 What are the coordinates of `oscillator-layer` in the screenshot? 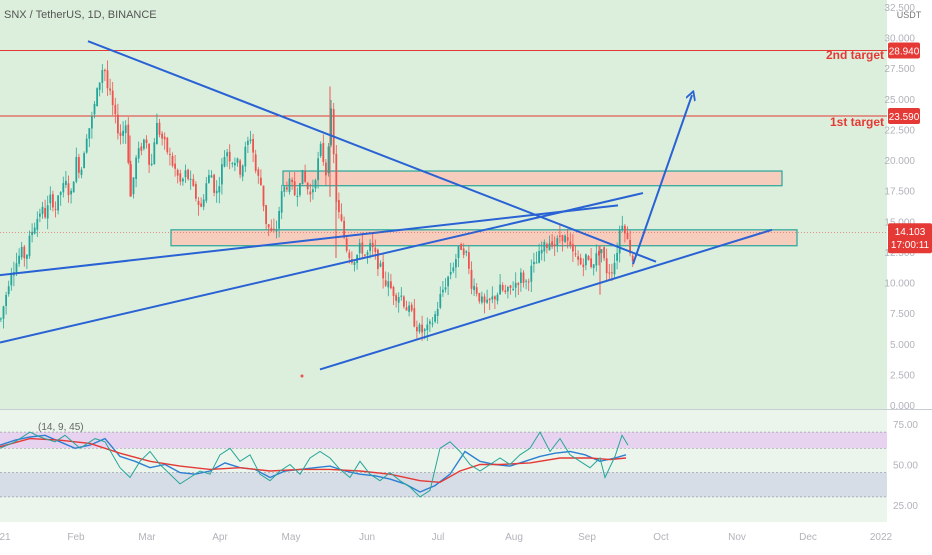 It's located at (443, 464).